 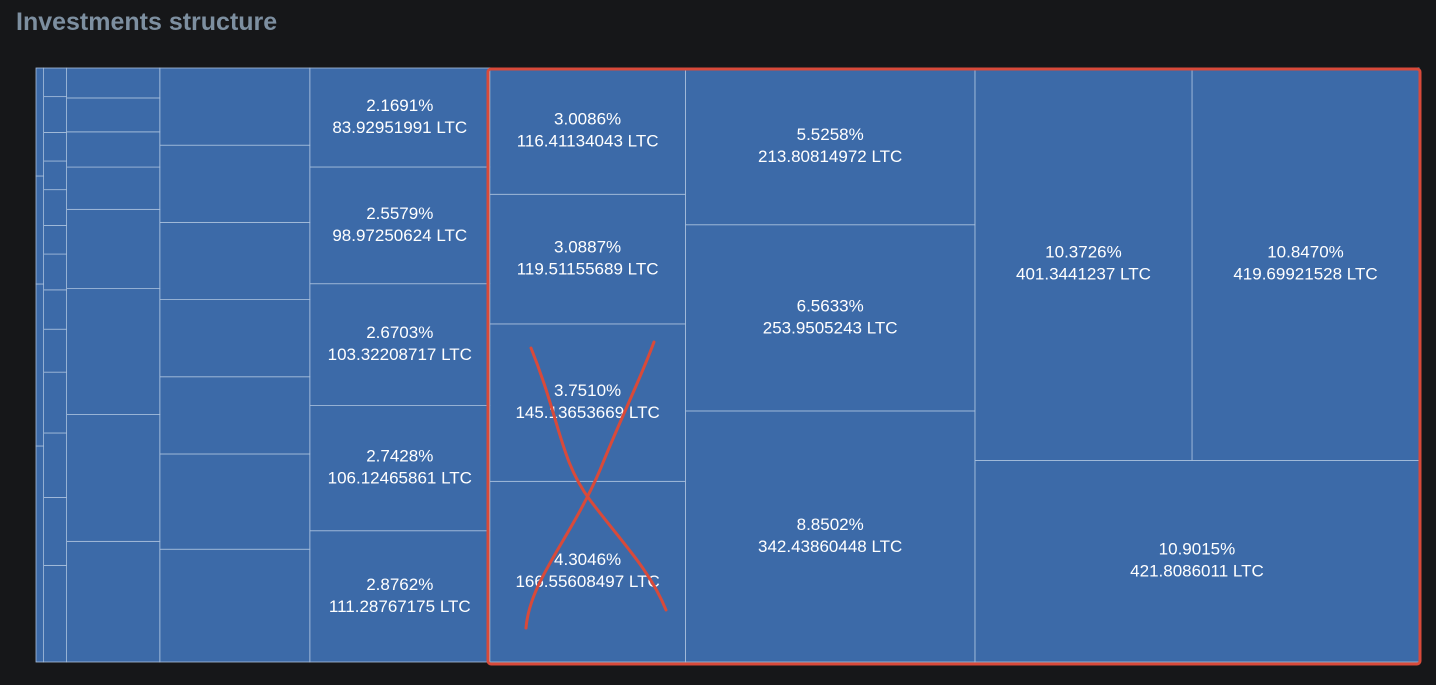 I want to click on tile-percent: 8.8502%, so click(x=830, y=524).